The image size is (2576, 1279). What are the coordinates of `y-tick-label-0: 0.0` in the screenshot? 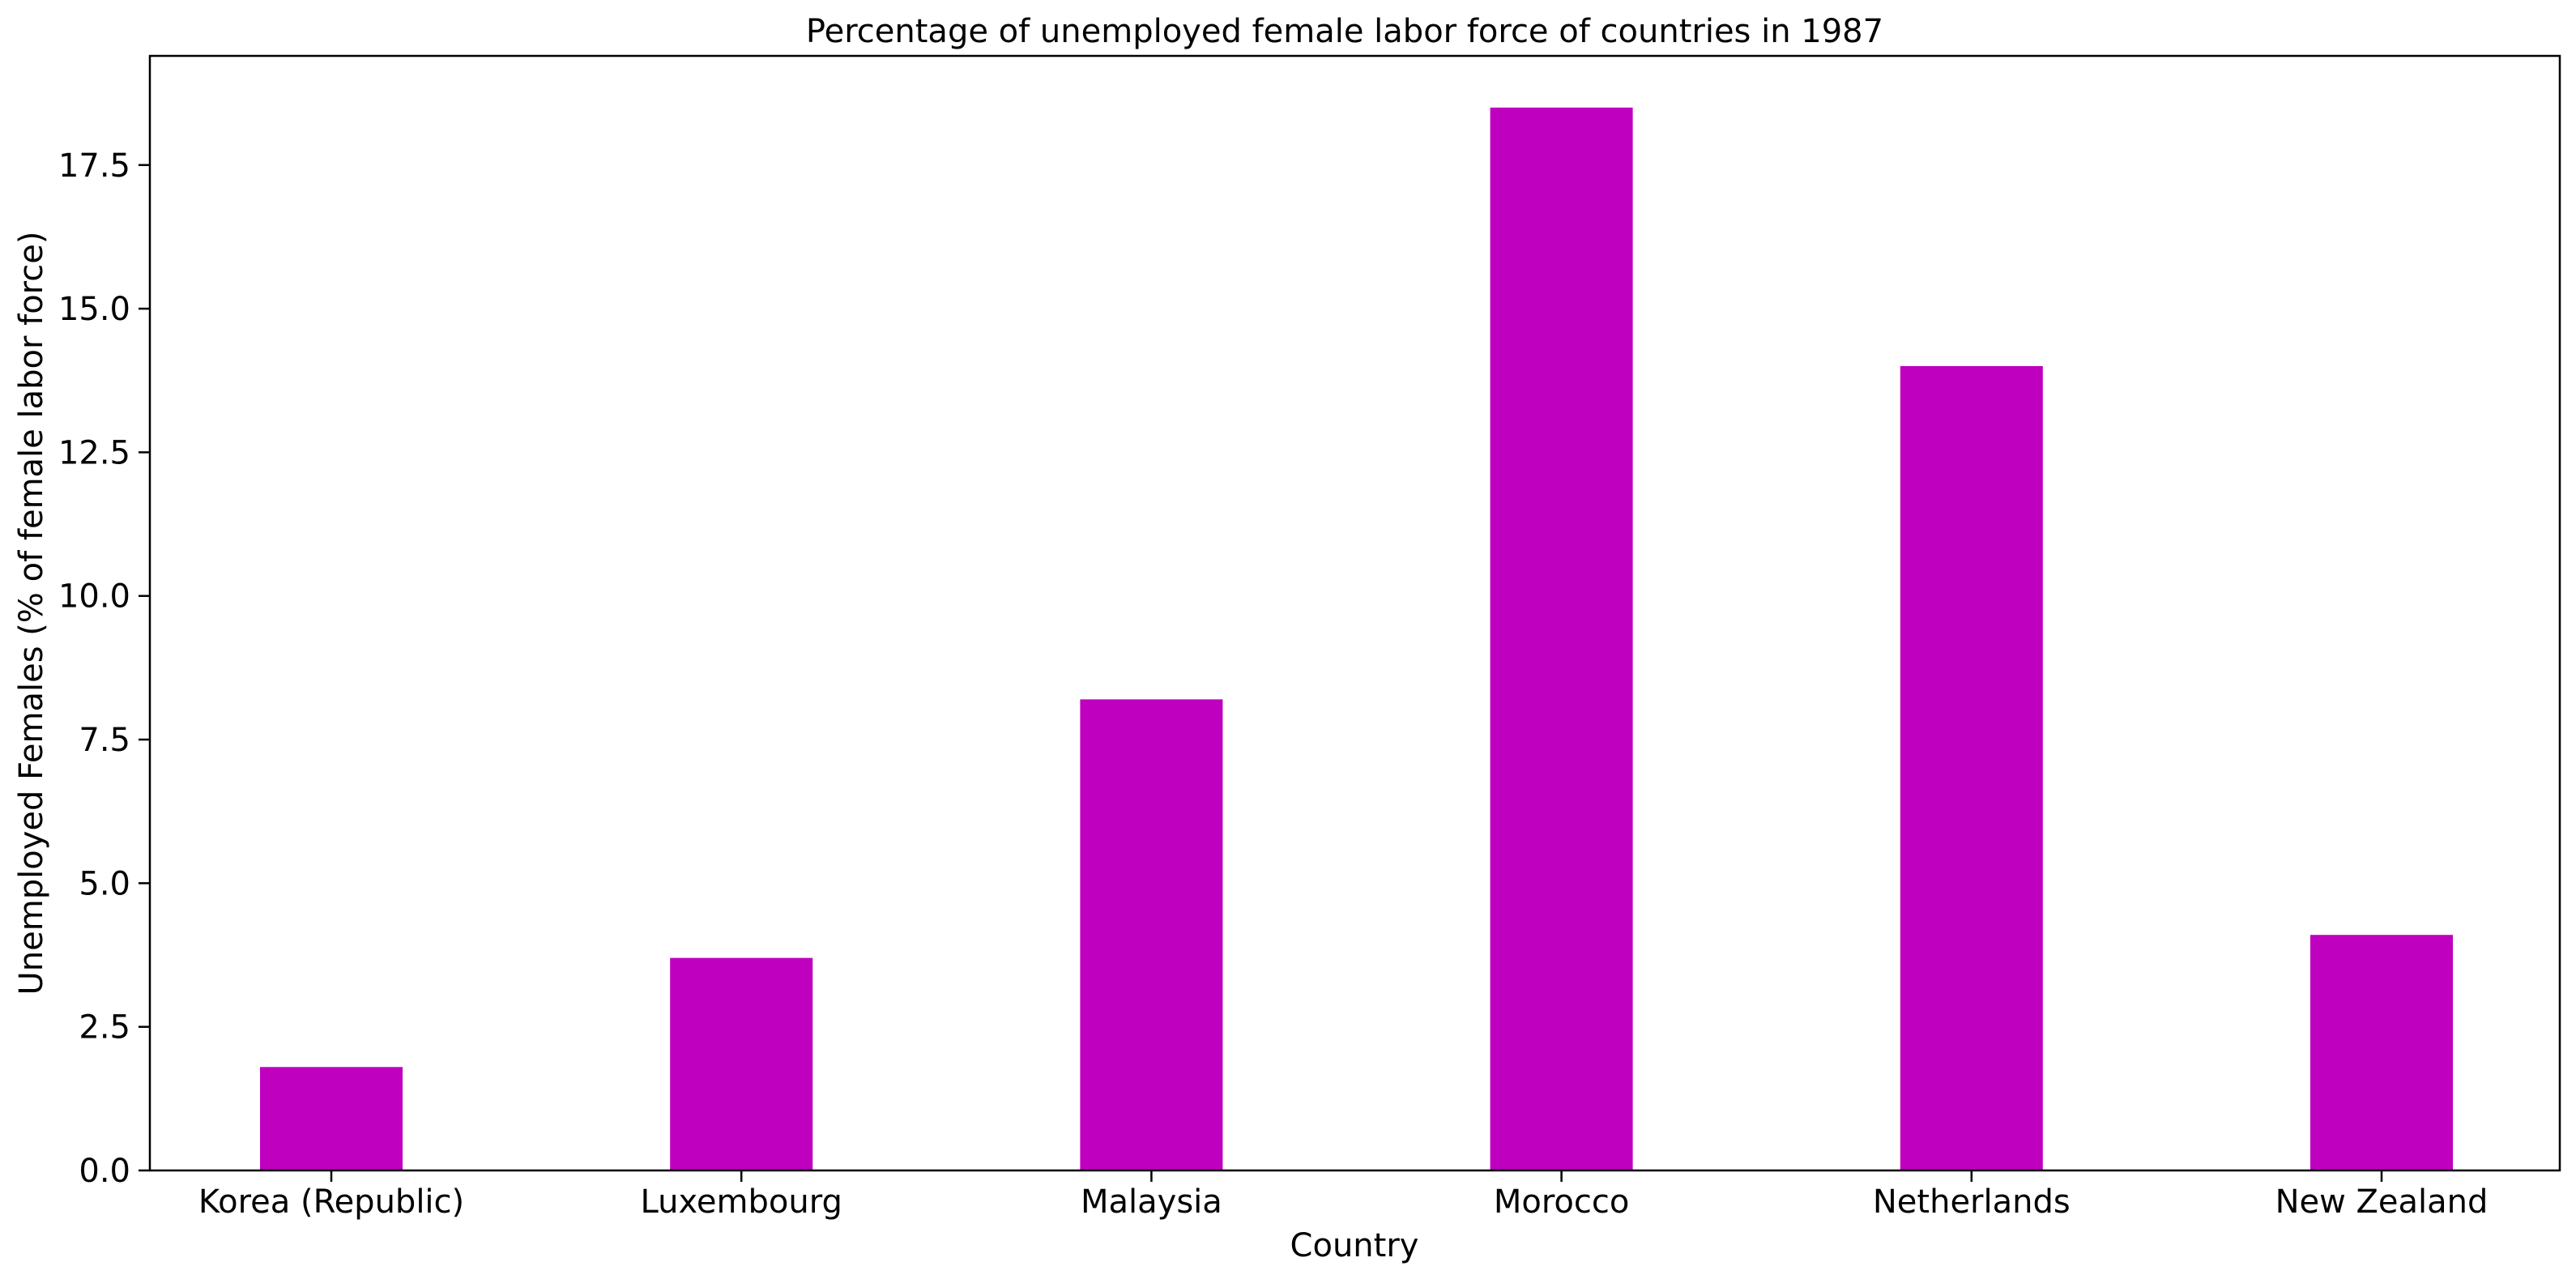 It's located at (105, 1171).